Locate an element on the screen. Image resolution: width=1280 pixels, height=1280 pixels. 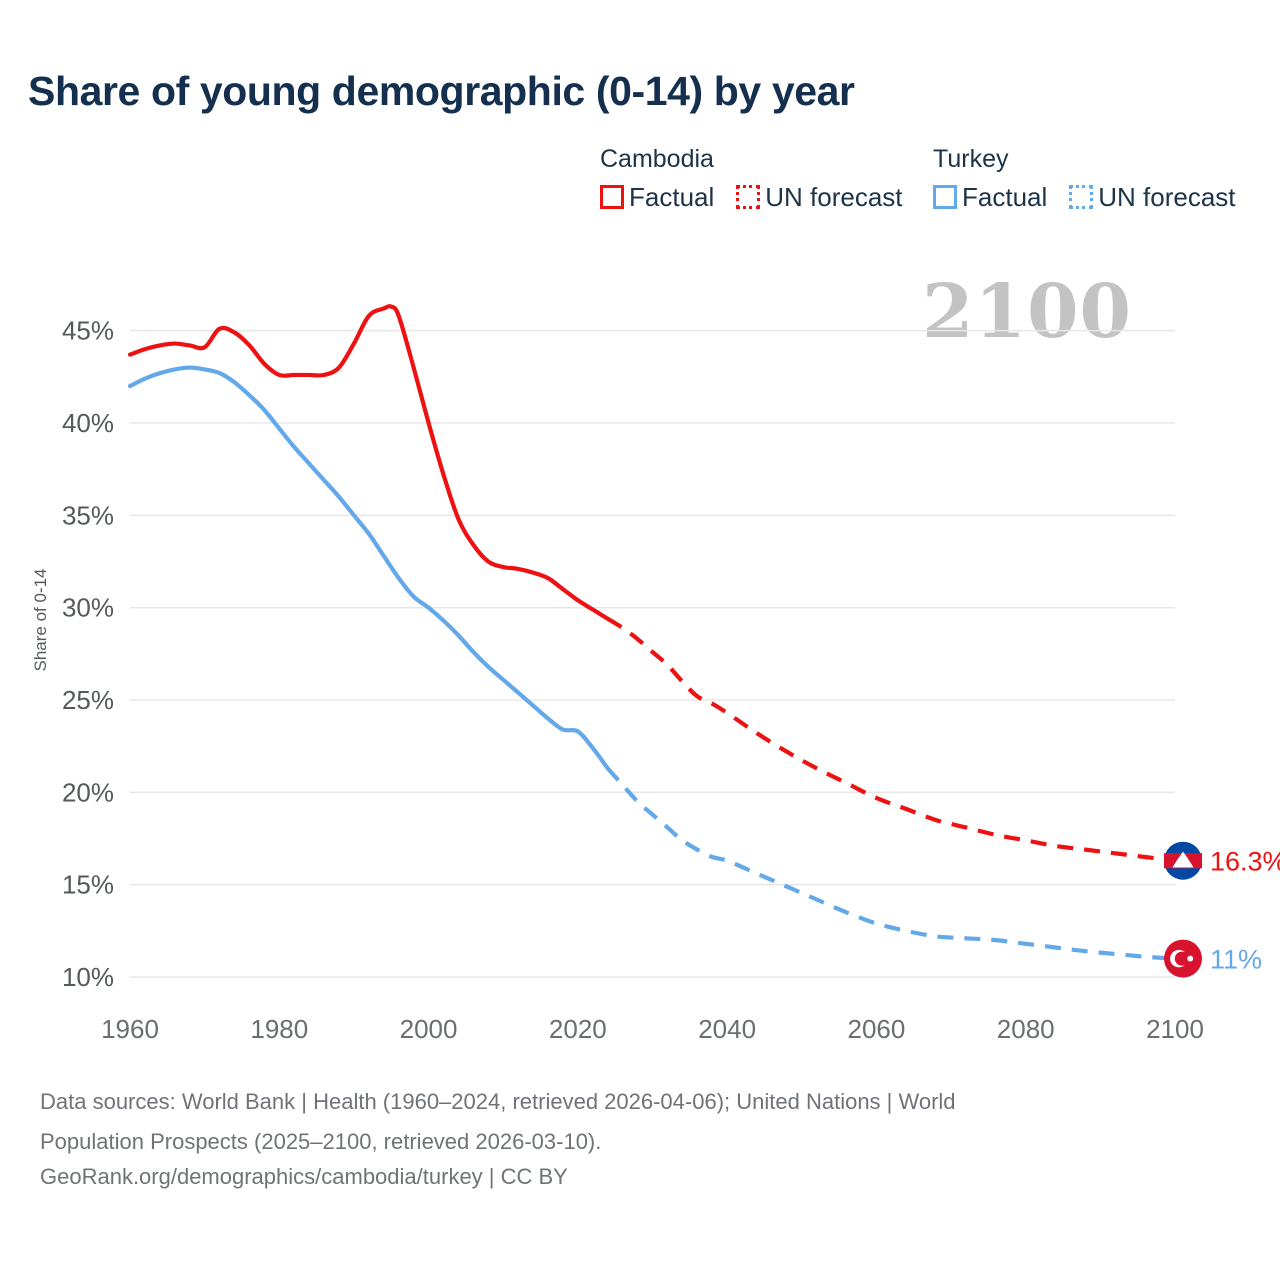
endpoint-markers: 16.3% 11% is located at coordinates (1222, 909).